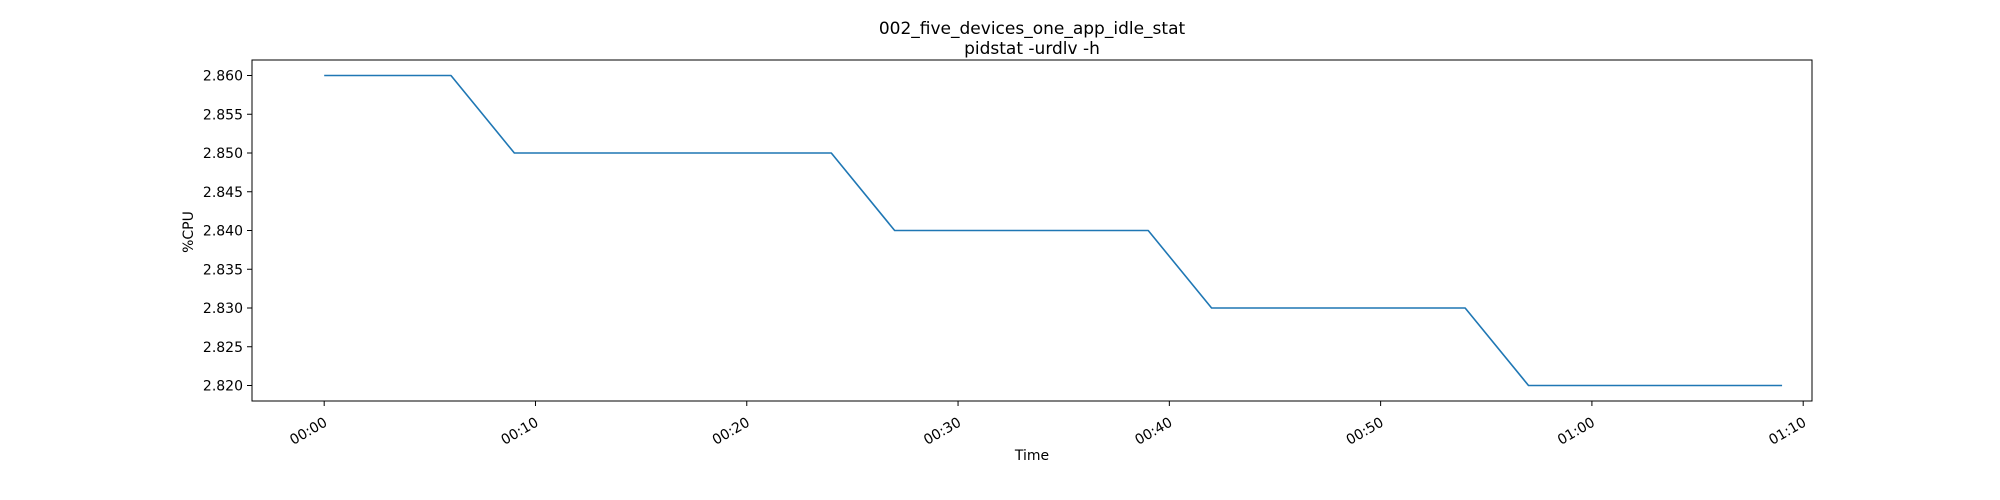 This screenshot has width=2000, height=500. What do you see at coordinates (1576, 432) in the screenshot?
I see `x-tick-label: 01:00` at bounding box center [1576, 432].